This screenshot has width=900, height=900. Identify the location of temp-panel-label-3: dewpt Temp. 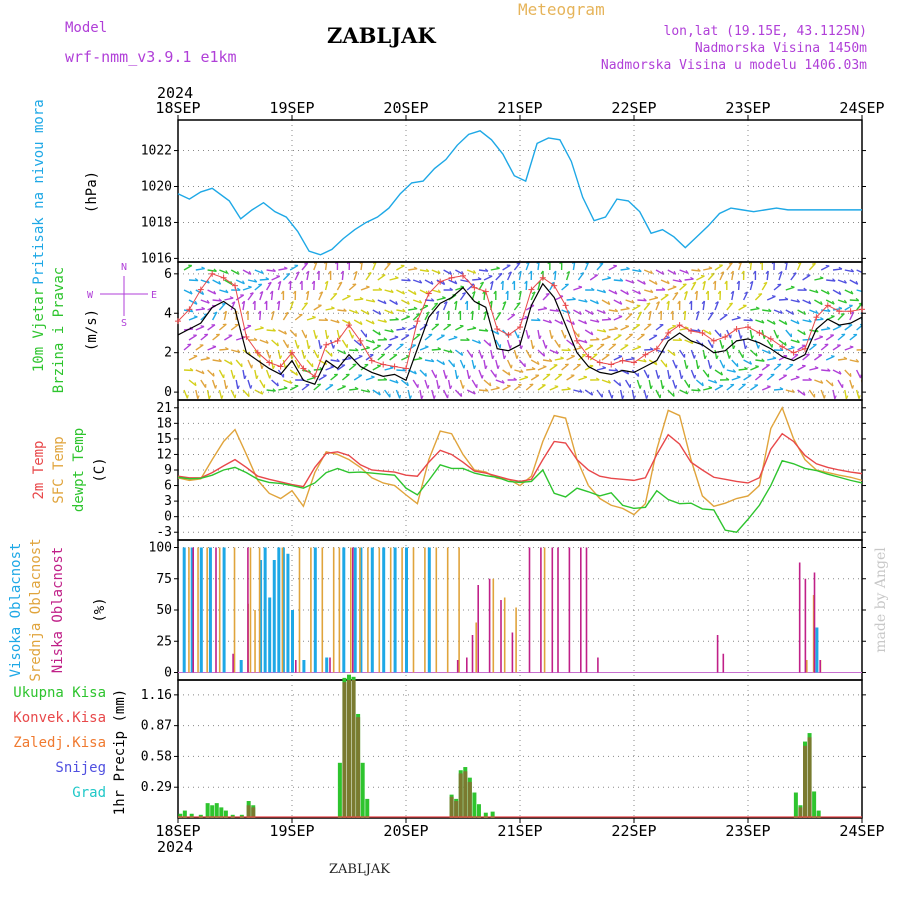
(79, 470).